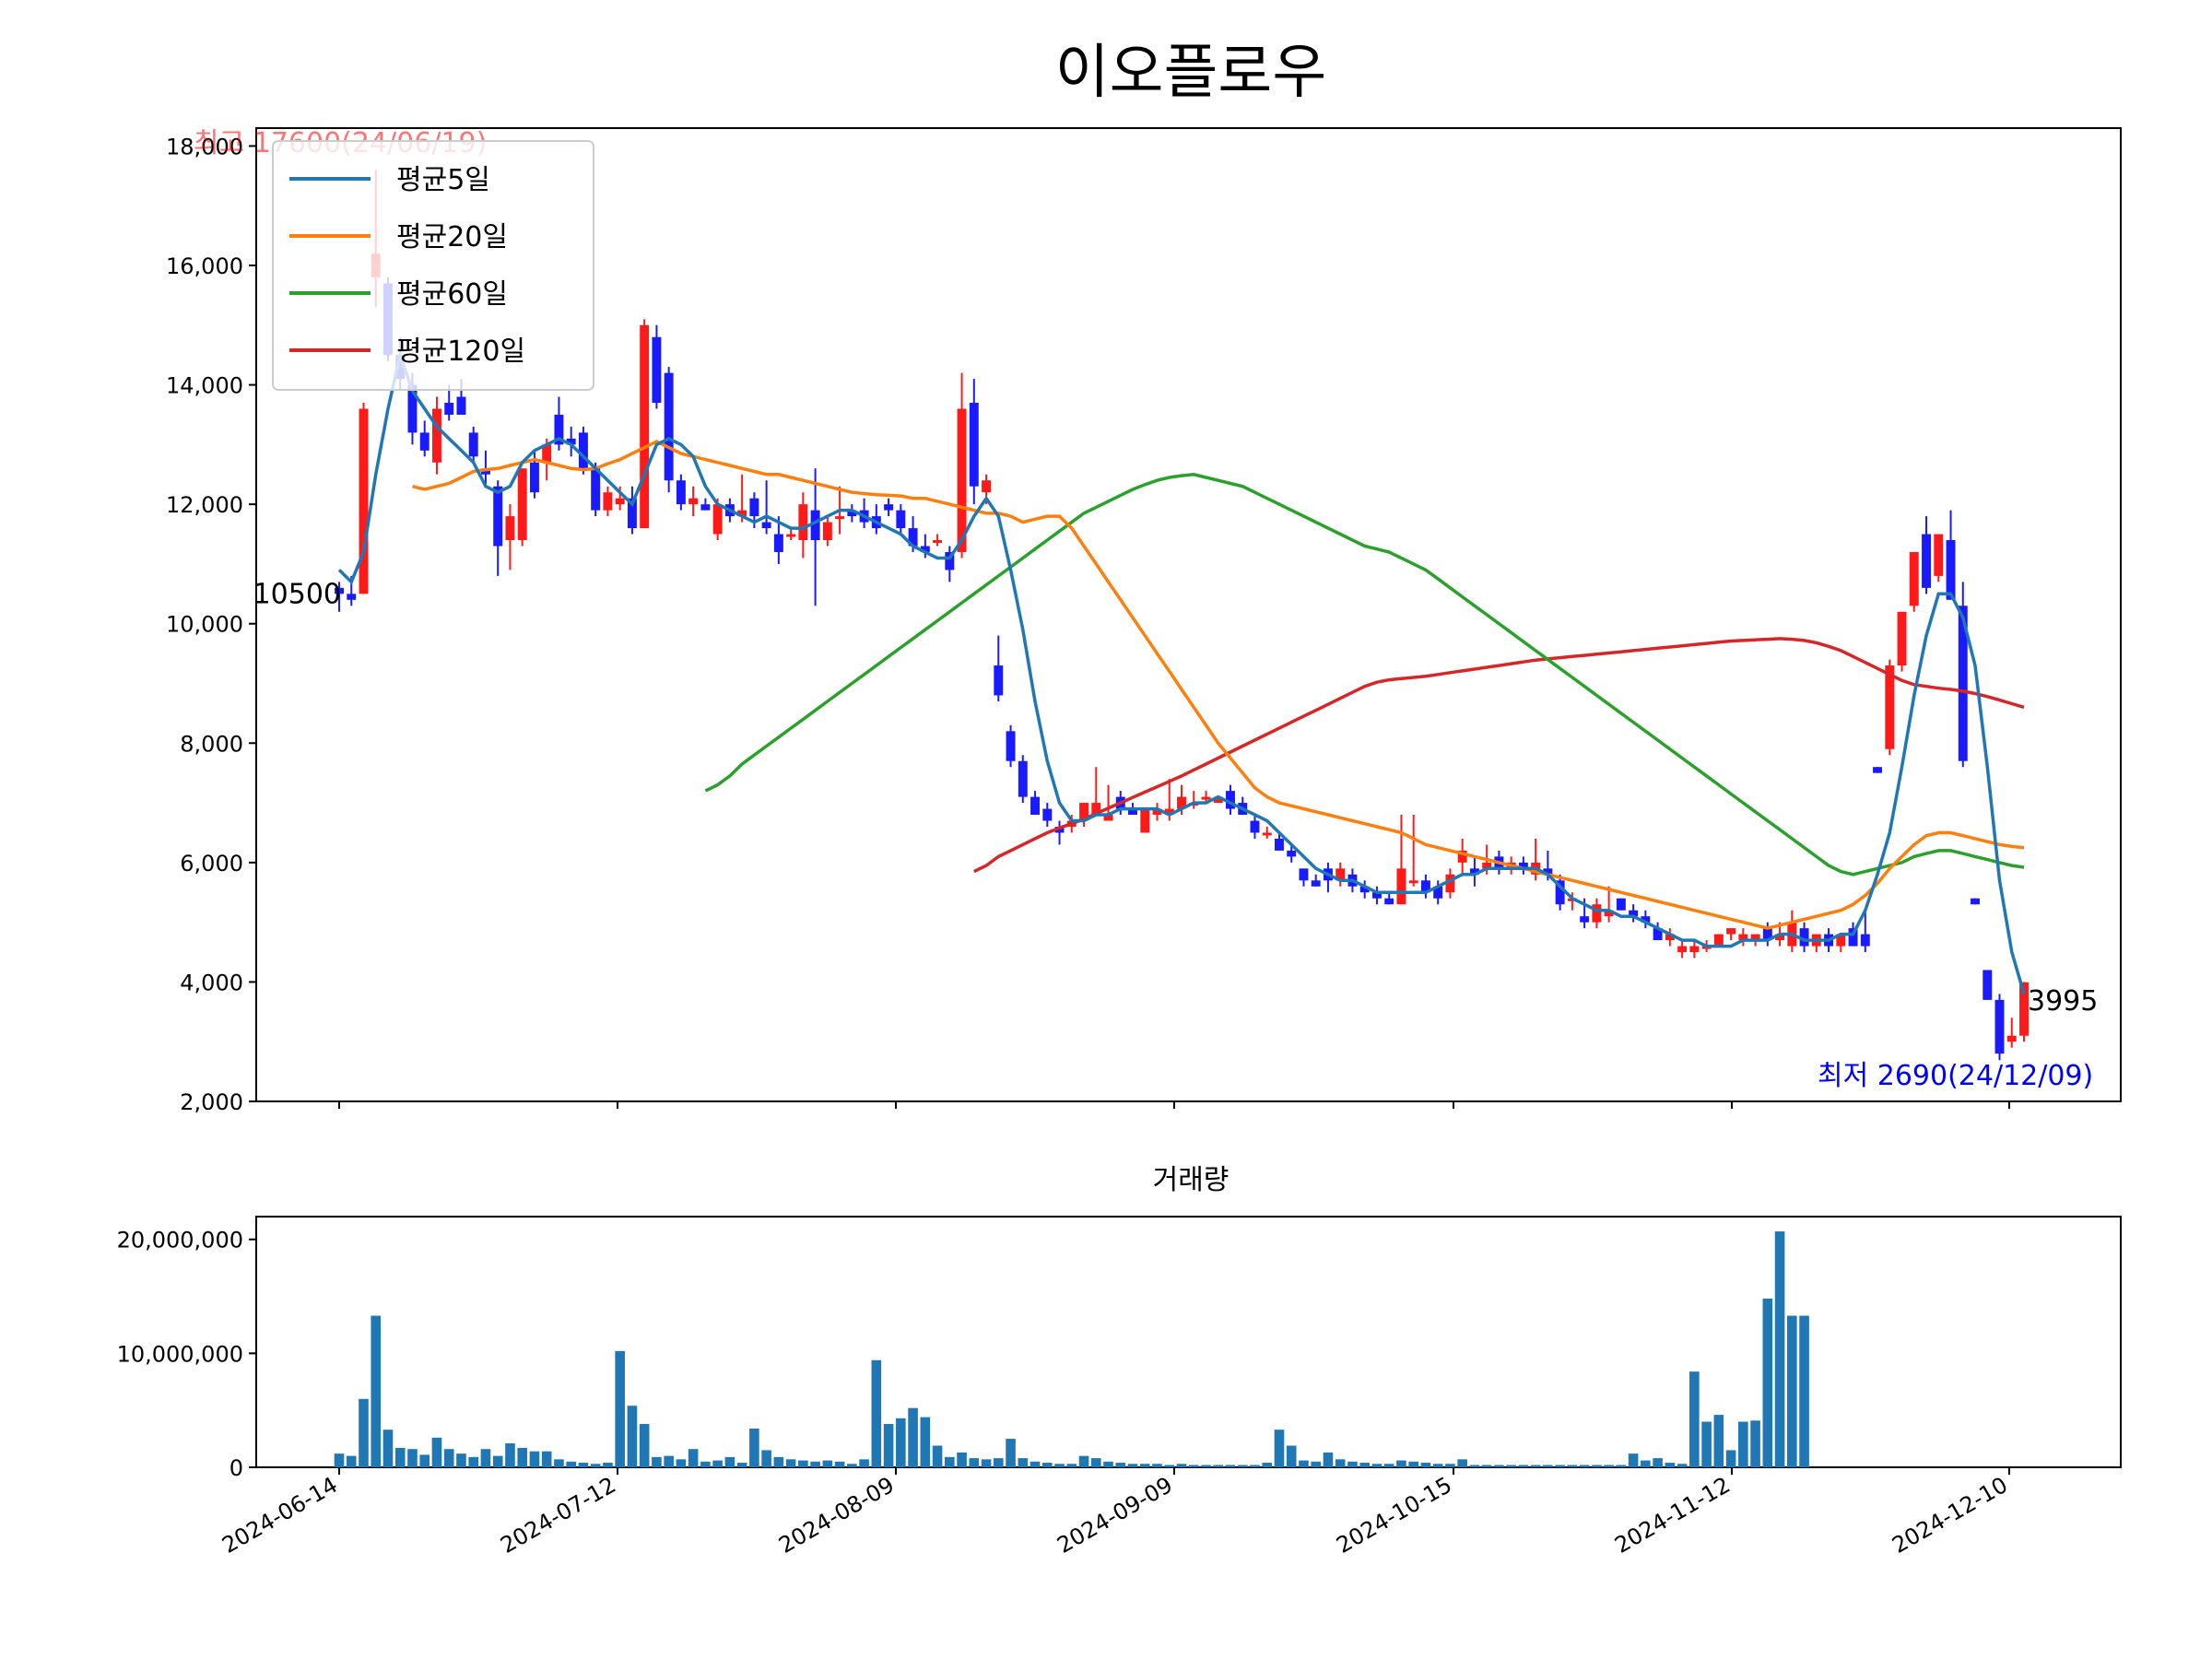 Image resolution: width=2212 pixels, height=1659 pixels. Describe the element at coordinates (204, 386) in the screenshot. I see `price-y-tick-label: 14,000` at that location.